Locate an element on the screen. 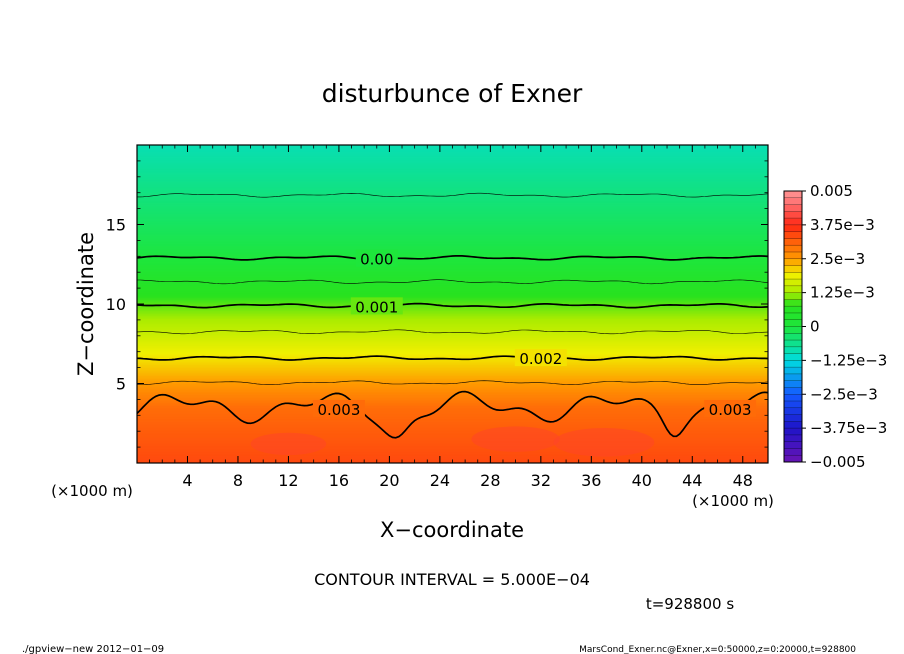  contour-label: 0.001 is located at coordinates (376, 307).